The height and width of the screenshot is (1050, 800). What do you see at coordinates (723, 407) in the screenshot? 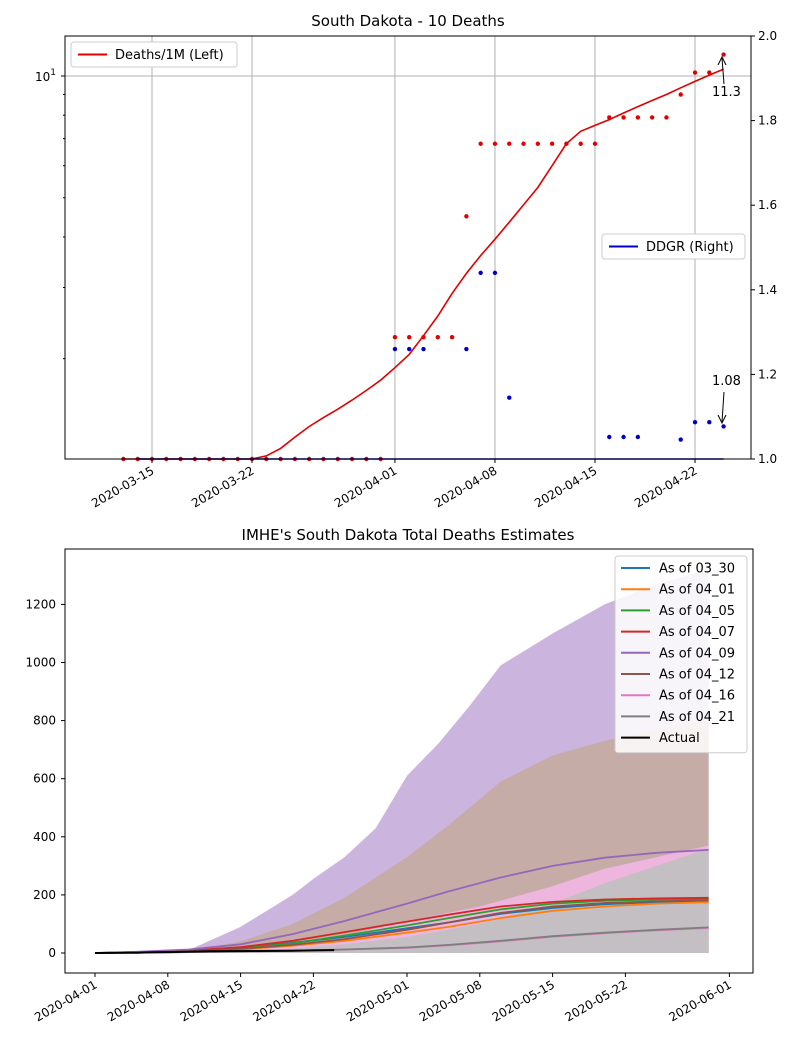
I see `annotation-ddgr-arrow` at bounding box center [723, 407].